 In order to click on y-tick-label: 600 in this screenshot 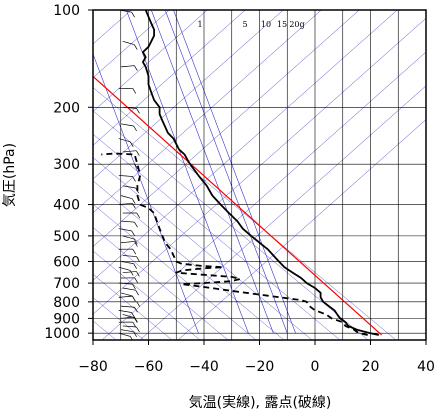, I will do `click(66, 262)`.